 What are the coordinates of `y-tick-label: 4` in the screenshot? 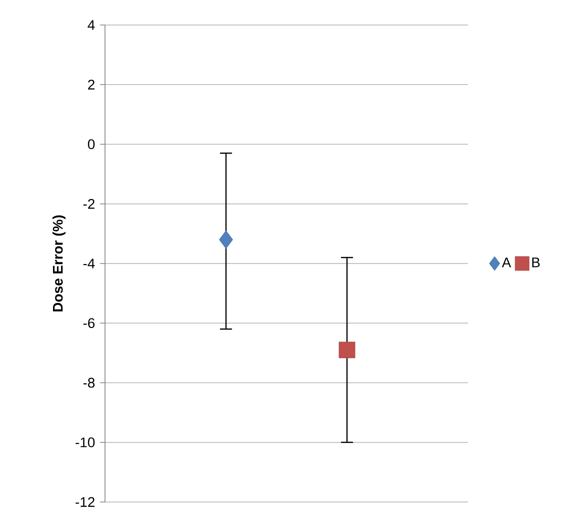 It's located at (91, 25).